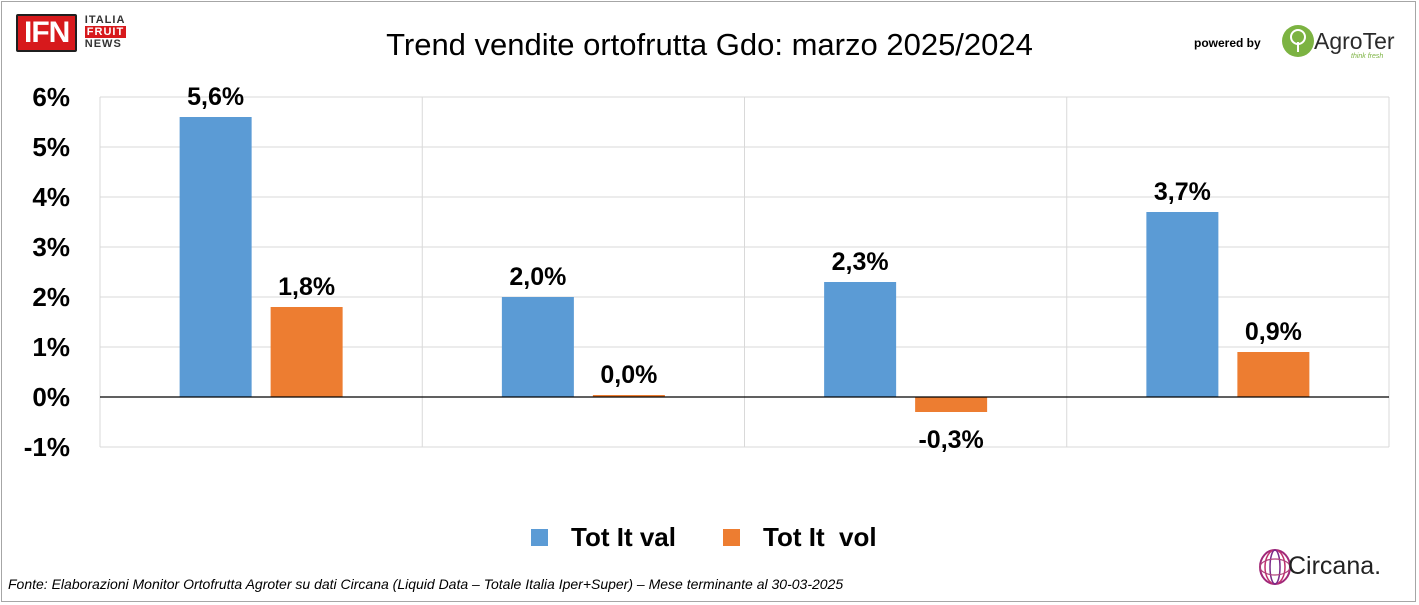 Image resolution: width=1419 pixels, height=605 pixels. I want to click on y-tick-label: 3%, so click(51, 247).